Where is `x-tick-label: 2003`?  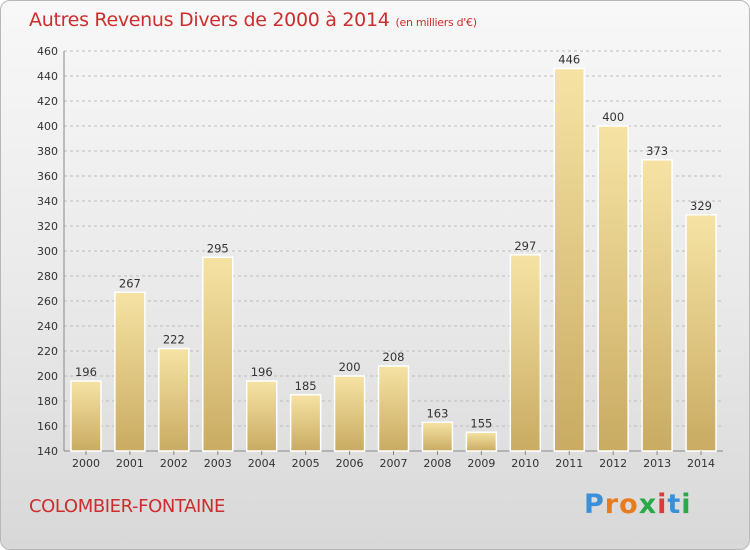
x-tick-label: 2003 is located at coordinates (218, 463).